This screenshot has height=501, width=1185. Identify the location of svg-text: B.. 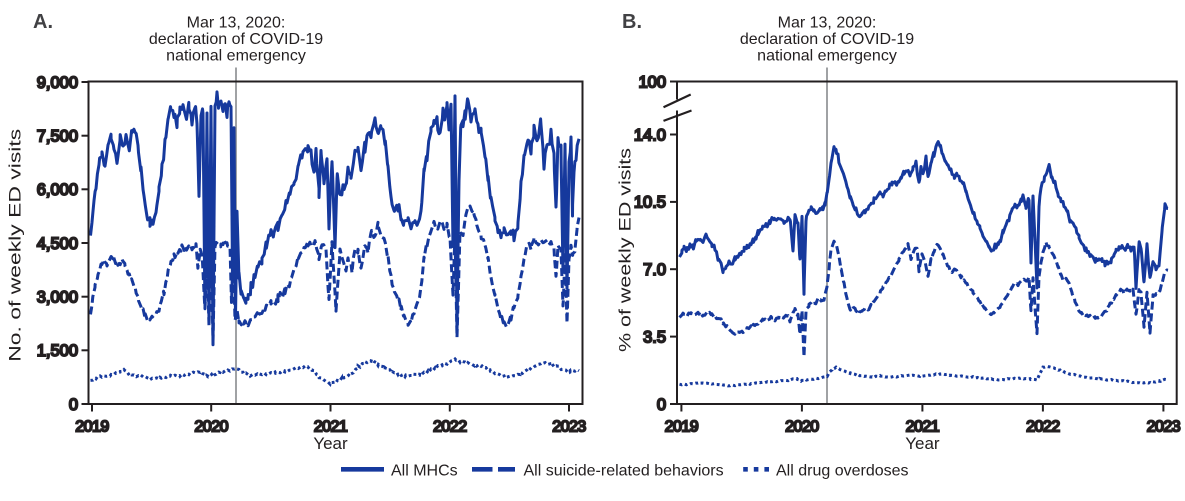
(632, 22).